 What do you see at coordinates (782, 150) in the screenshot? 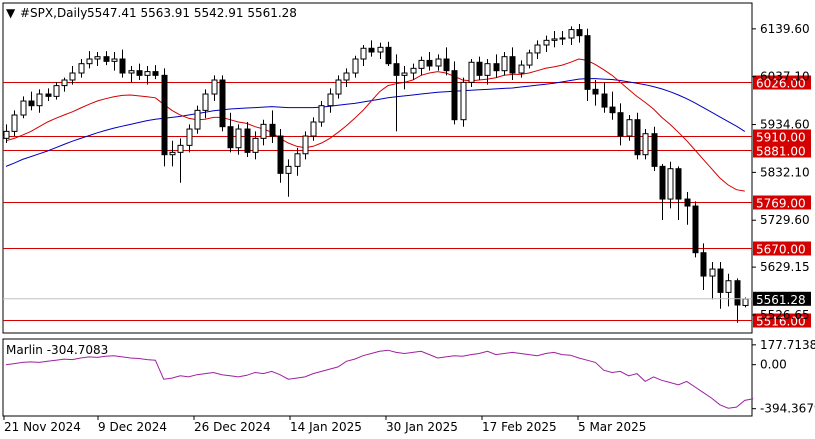
I see `level-label-box` at bounding box center [782, 150].